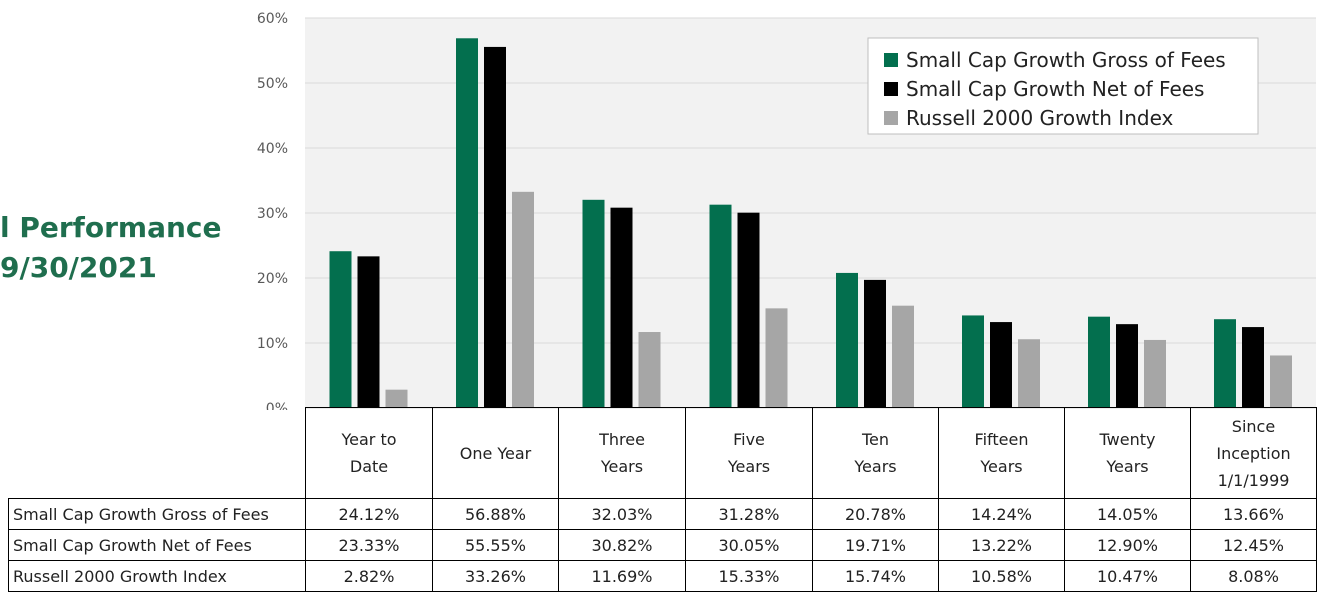 The height and width of the screenshot is (594, 1321). Describe the element at coordinates (277, 405) in the screenshot. I see `y-tick-label: 0%` at that location.